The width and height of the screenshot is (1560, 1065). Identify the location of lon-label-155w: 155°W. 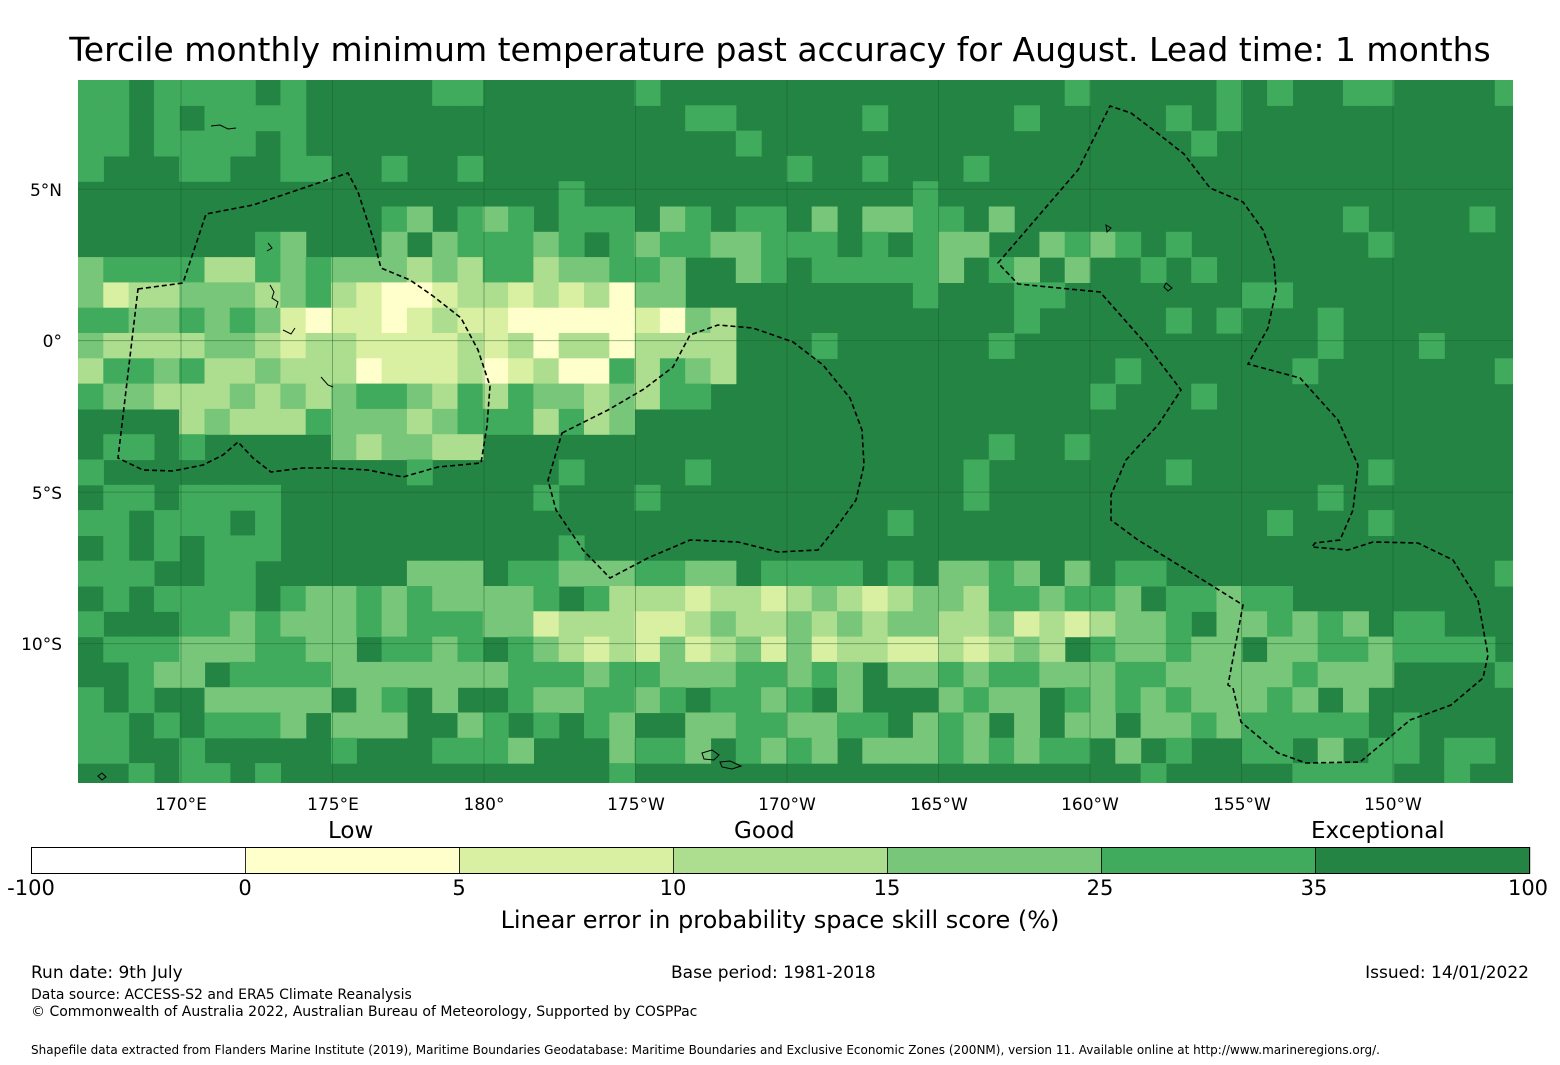
(1242, 805).